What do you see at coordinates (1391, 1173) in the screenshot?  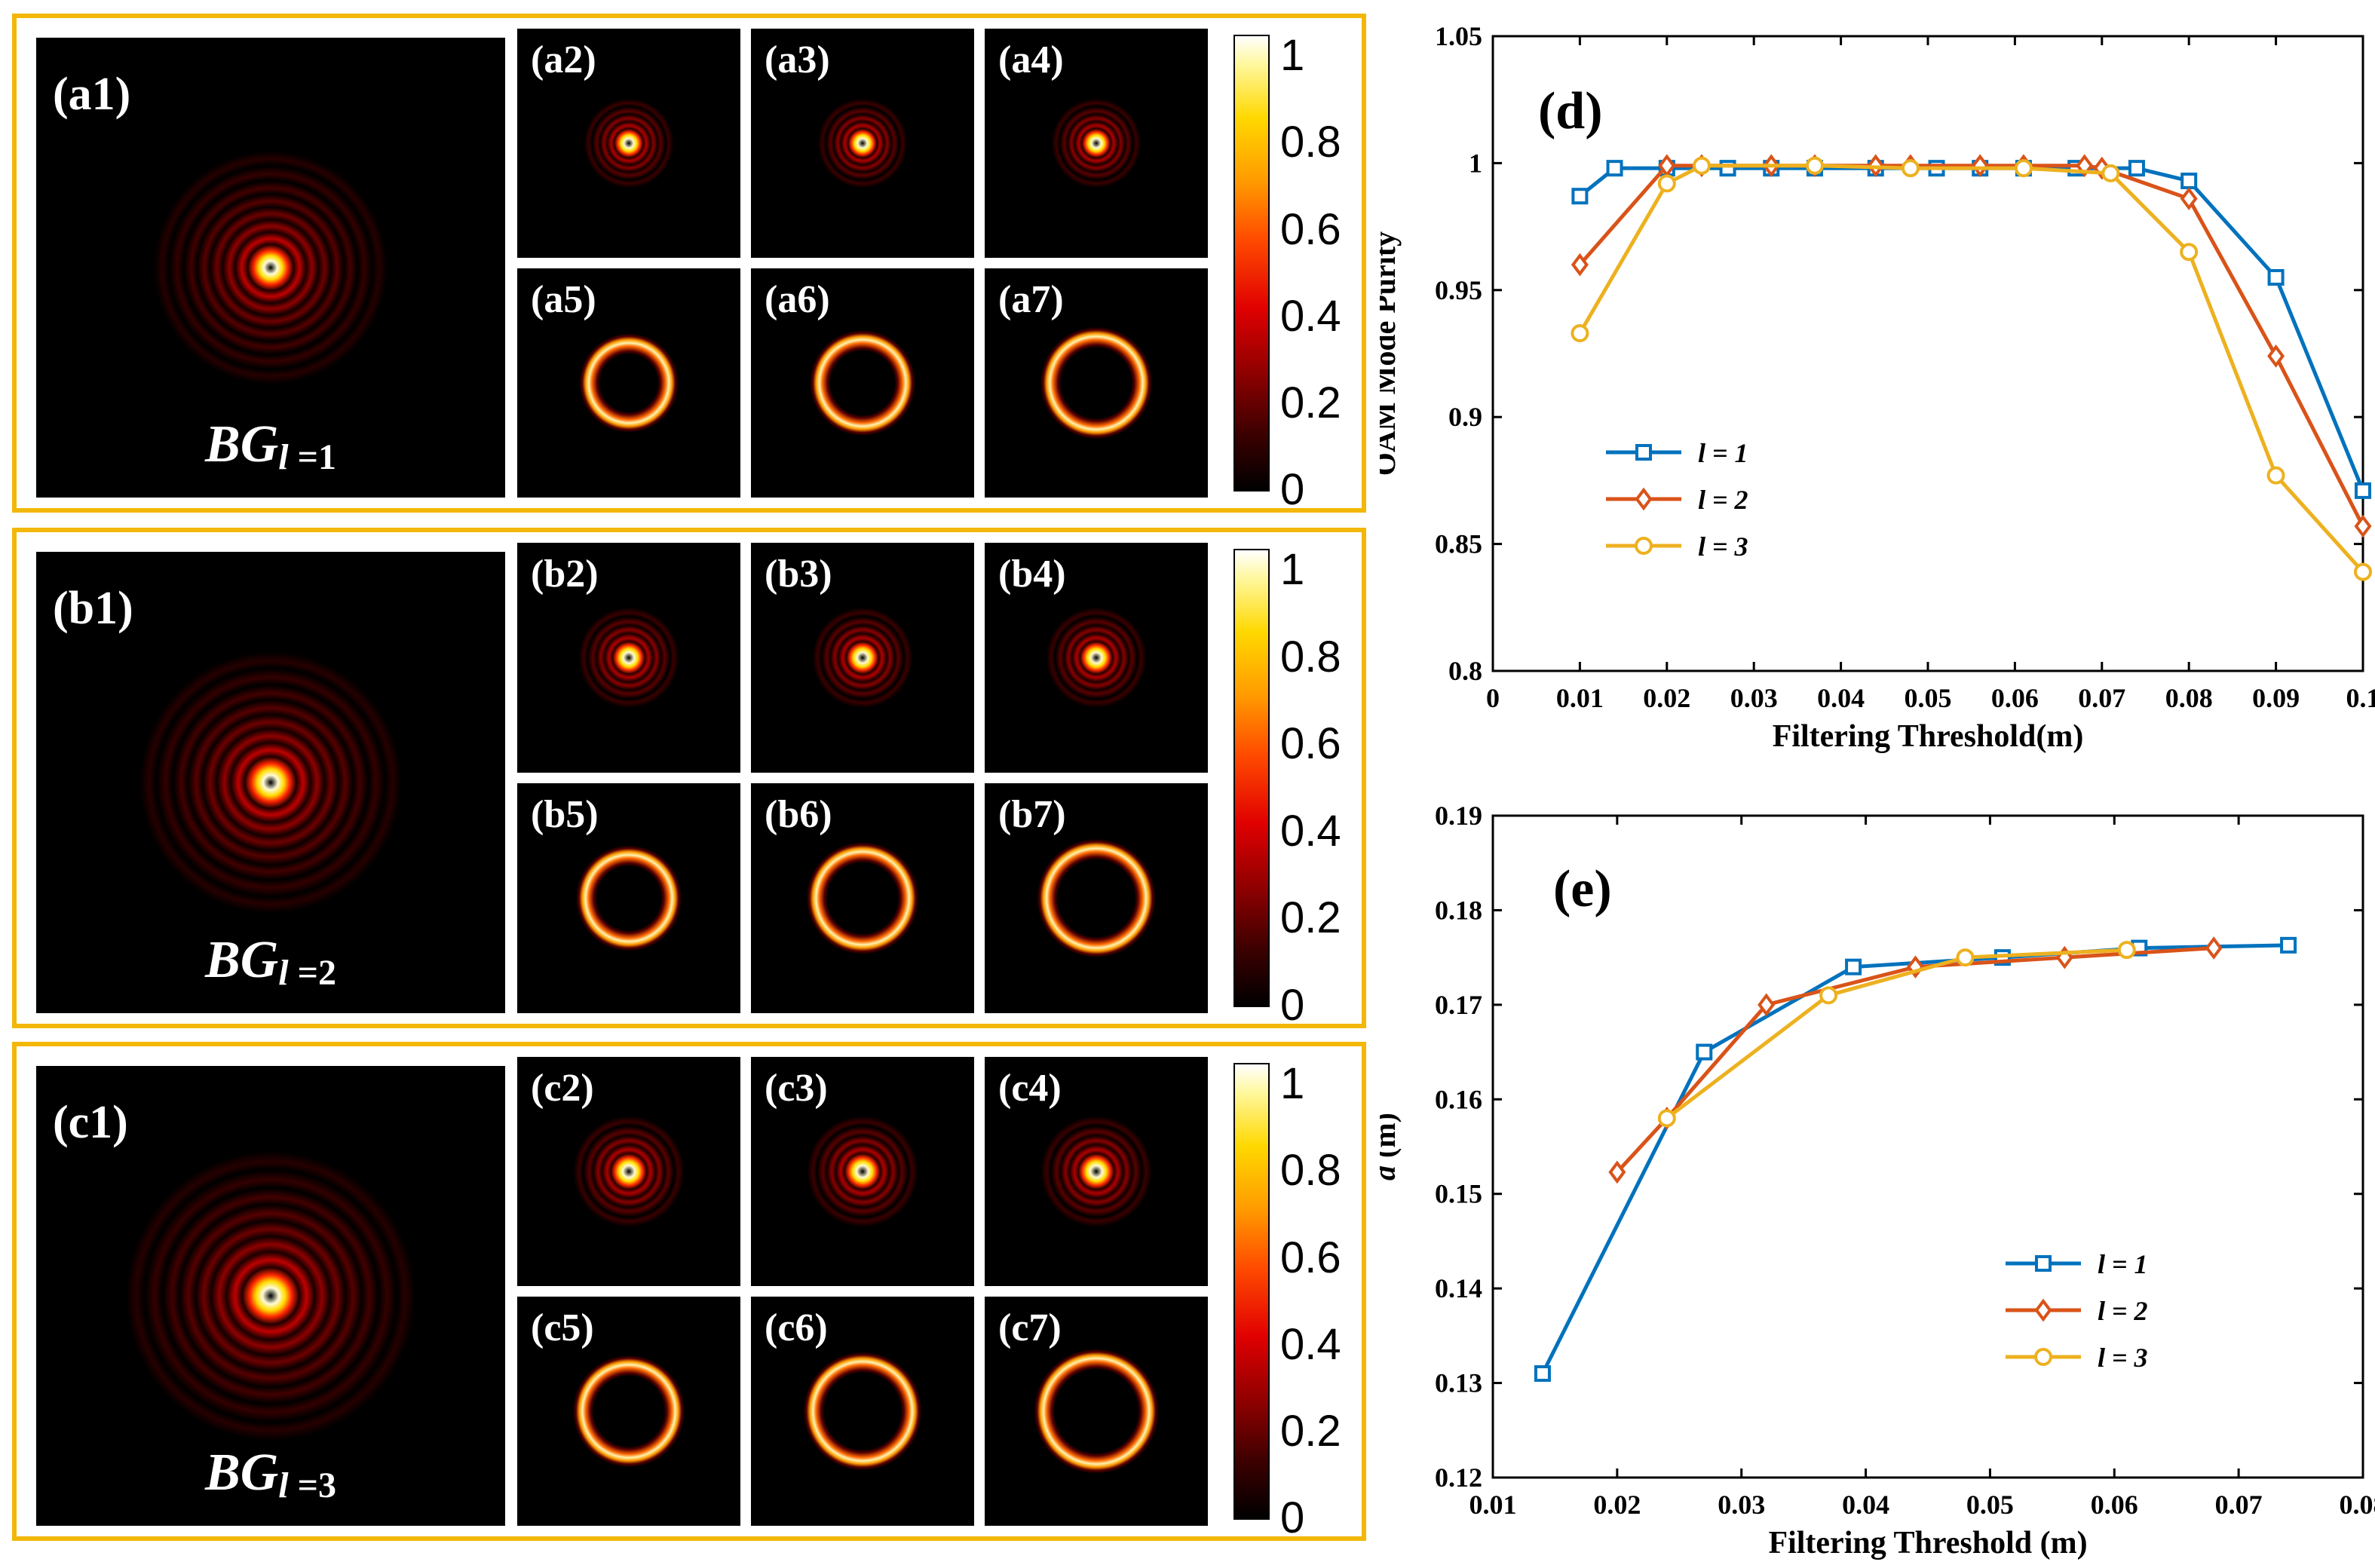 I see `y-axis-label-var: d` at bounding box center [1391, 1173].